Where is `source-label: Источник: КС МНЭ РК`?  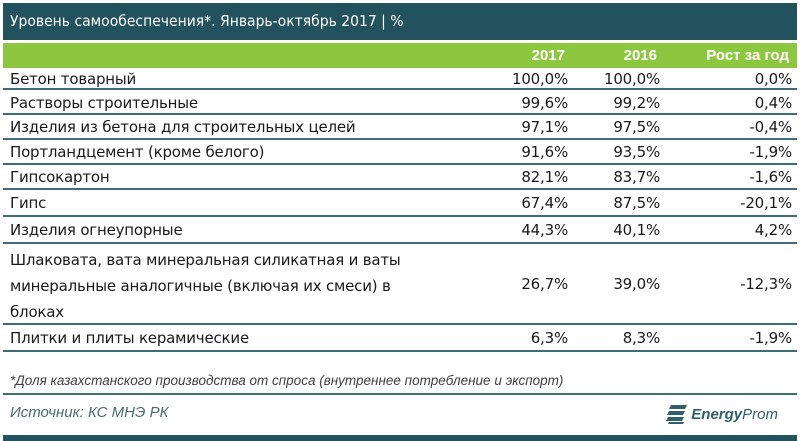
source-label: Источник: КС МНЭ РК is located at coordinates (89, 412).